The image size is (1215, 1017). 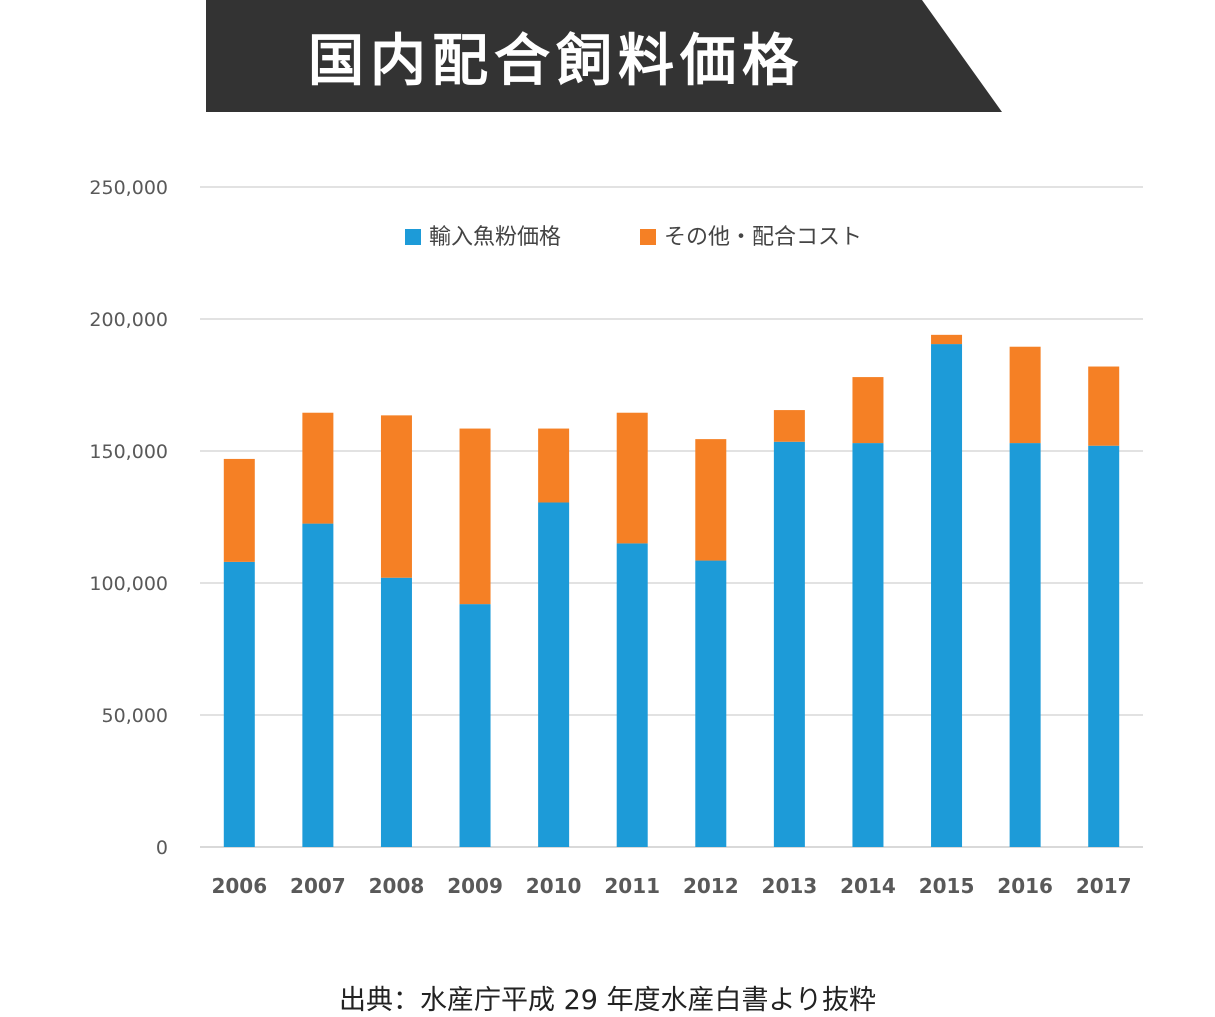 What do you see at coordinates (632, 886) in the screenshot?
I see `x-tick-label: 2011` at bounding box center [632, 886].